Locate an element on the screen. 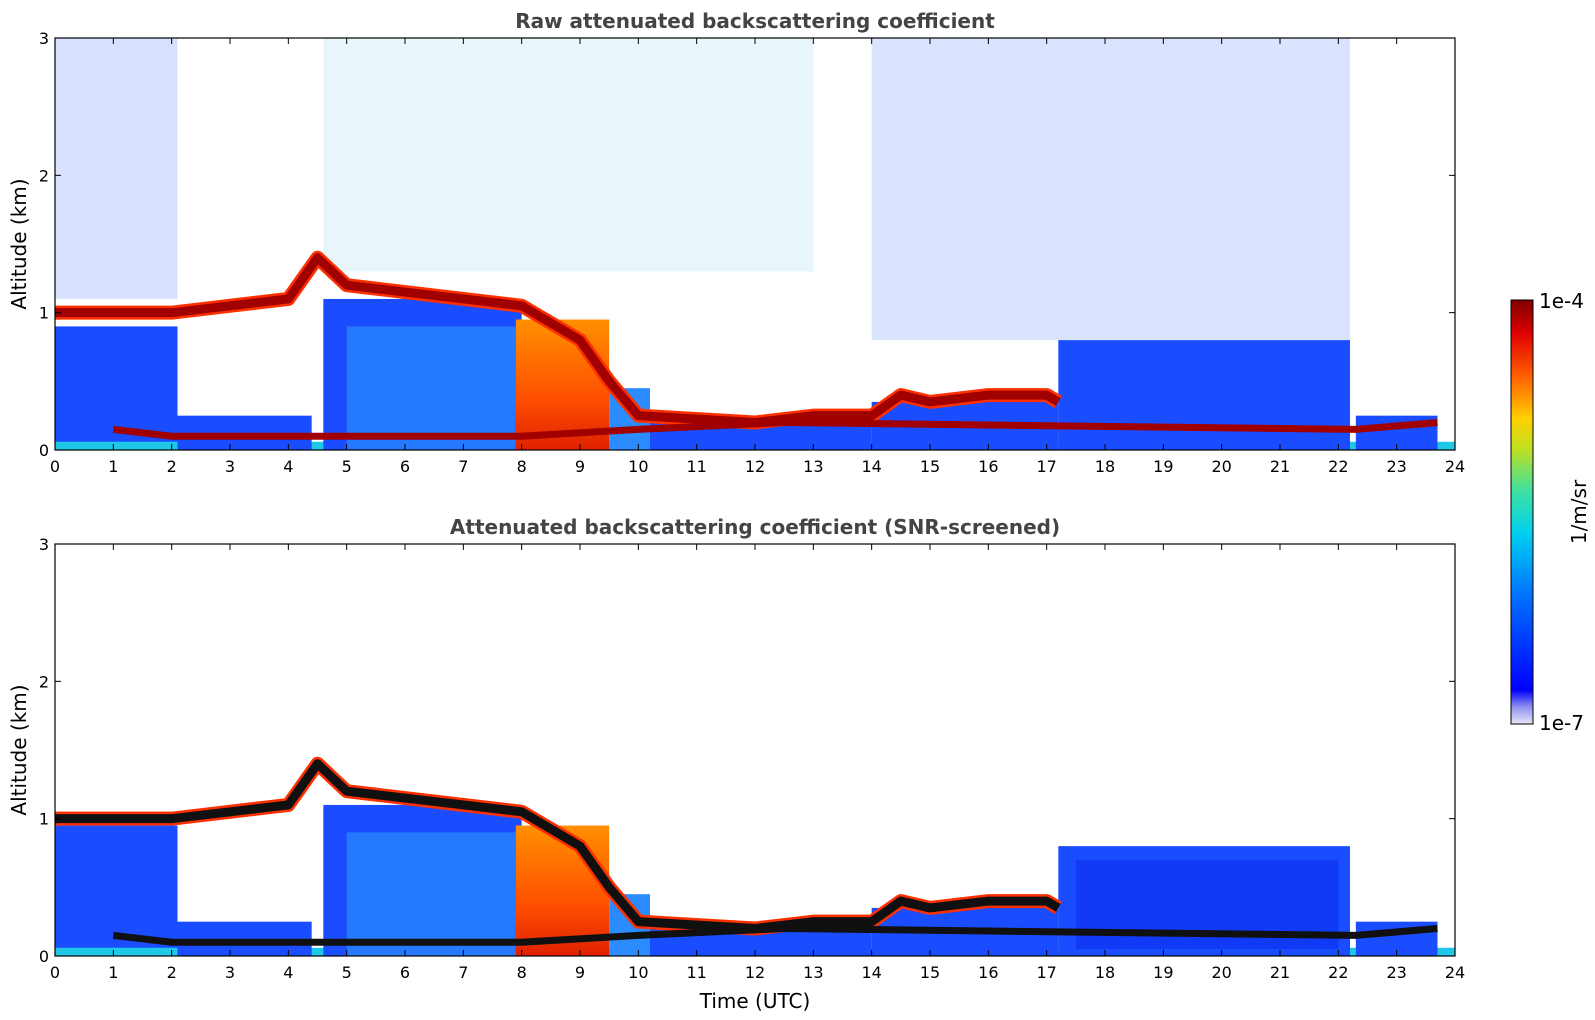 The image size is (1595, 1020). colorbar-min-label: 1e-7 is located at coordinates (1561, 723).